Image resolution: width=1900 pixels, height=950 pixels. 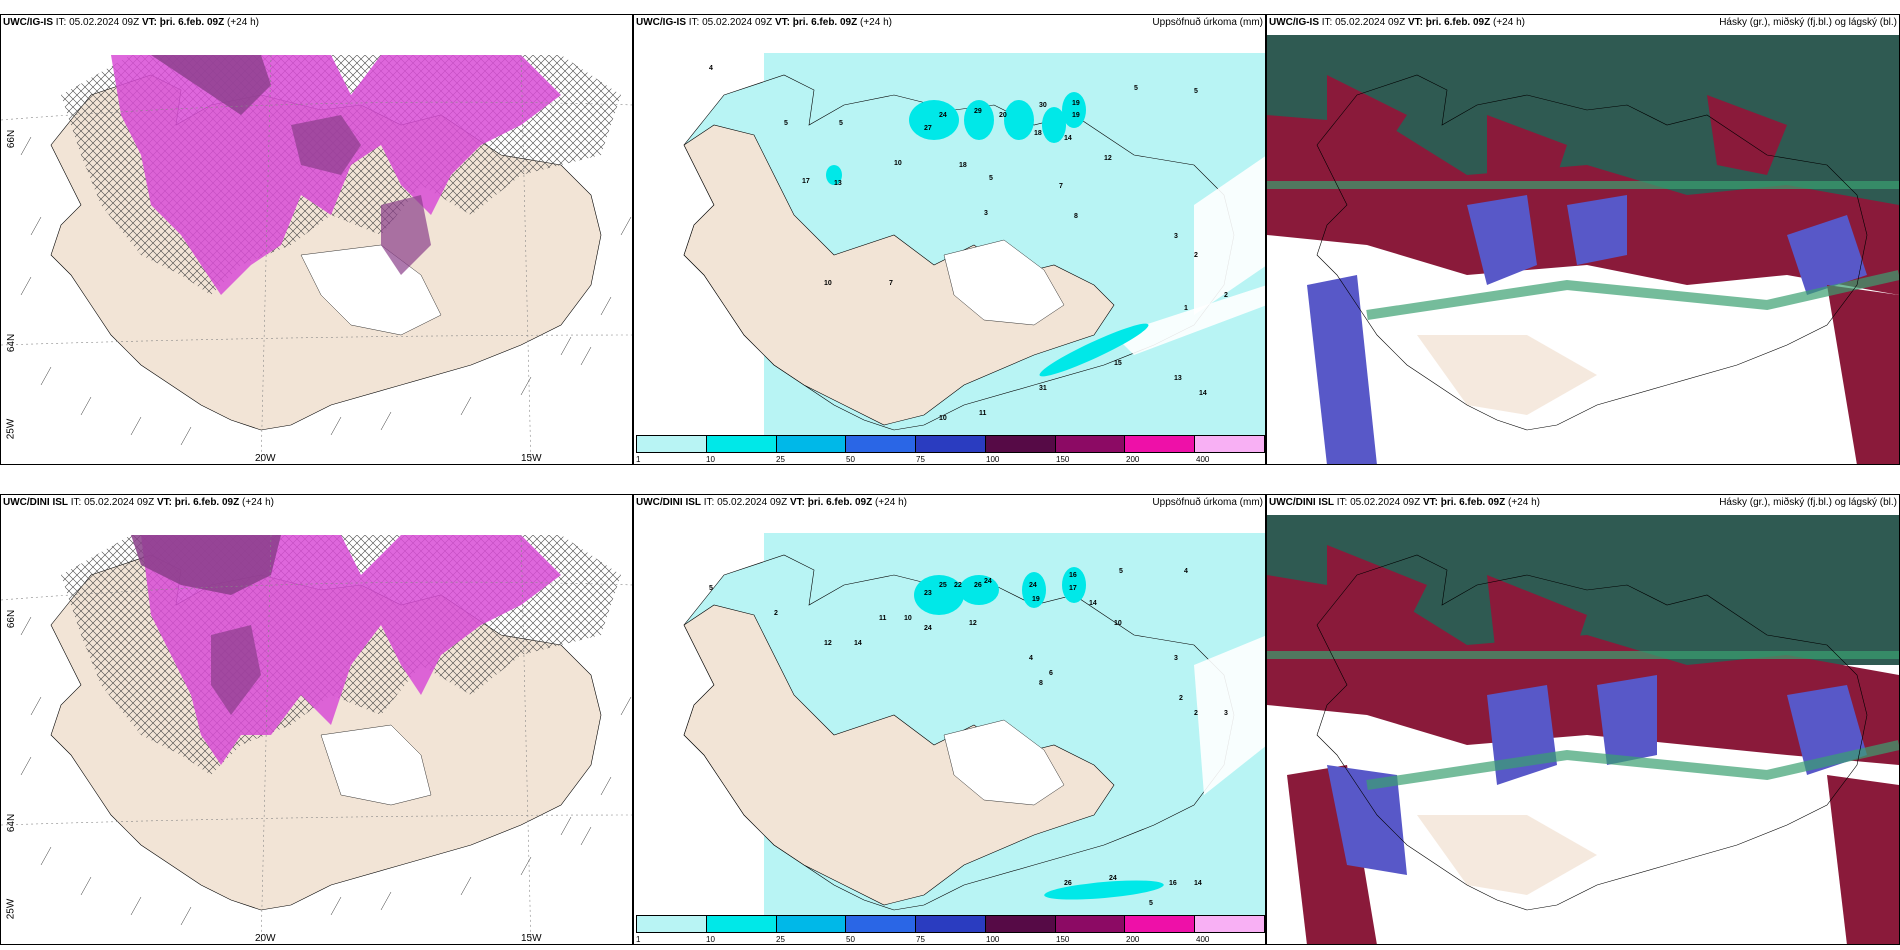 I want to click on svg-text: 15, so click(x=1118, y=363).